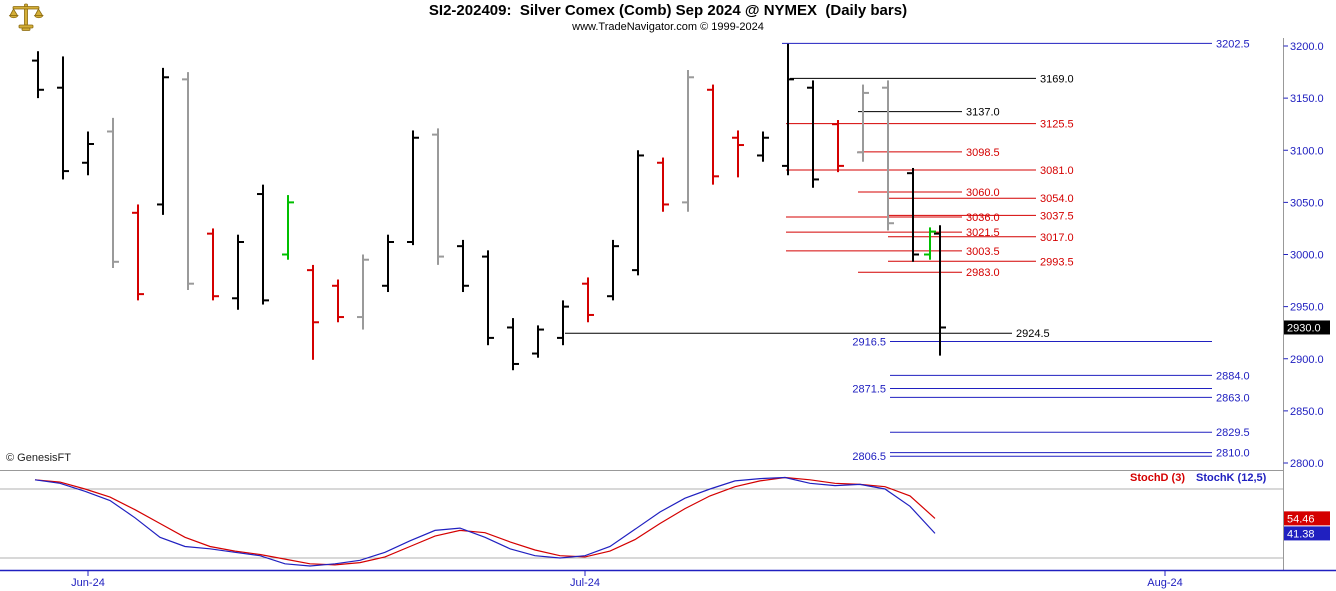 This screenshot has height=591, width=1336. I want to click on last-price-badge, so click(1307, 327).